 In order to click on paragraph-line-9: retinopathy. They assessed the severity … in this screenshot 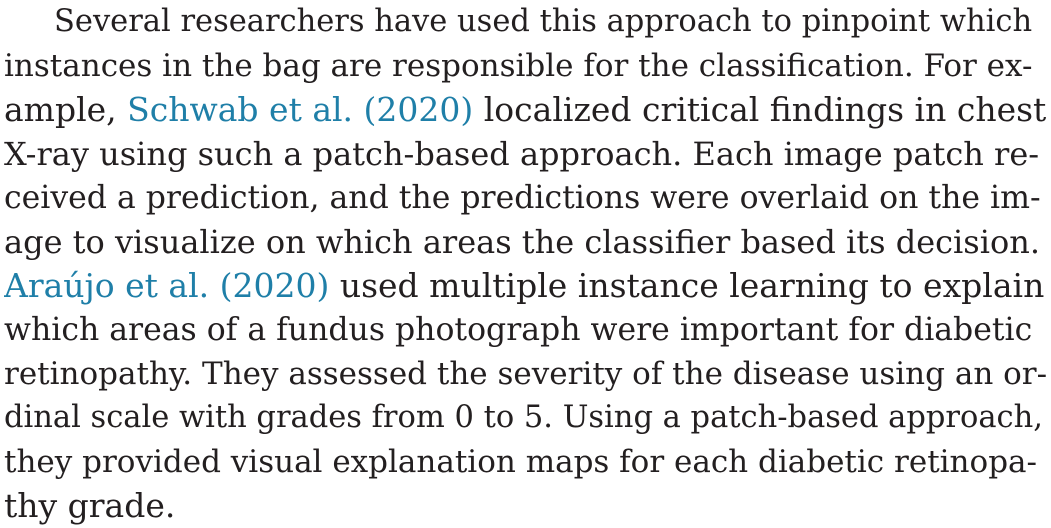, I will do `click(525, 374)`.